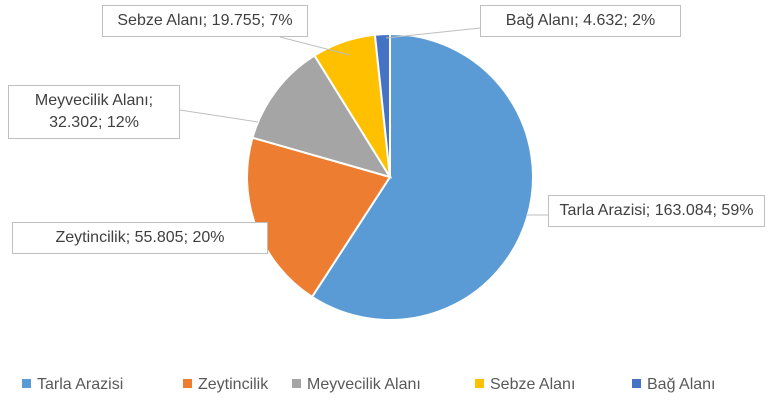 The width and height of the screenshot is (776, 412). I want to click on legend-item: Sebze Alanı, so click(525, 385).